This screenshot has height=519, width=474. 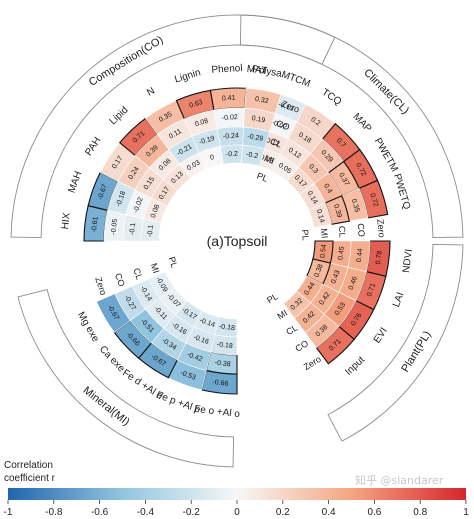 What do you see at coordinates (386, 92) in the screenshot?
I see `group-title: Climate(CL)` at bounding box center [386, 92].